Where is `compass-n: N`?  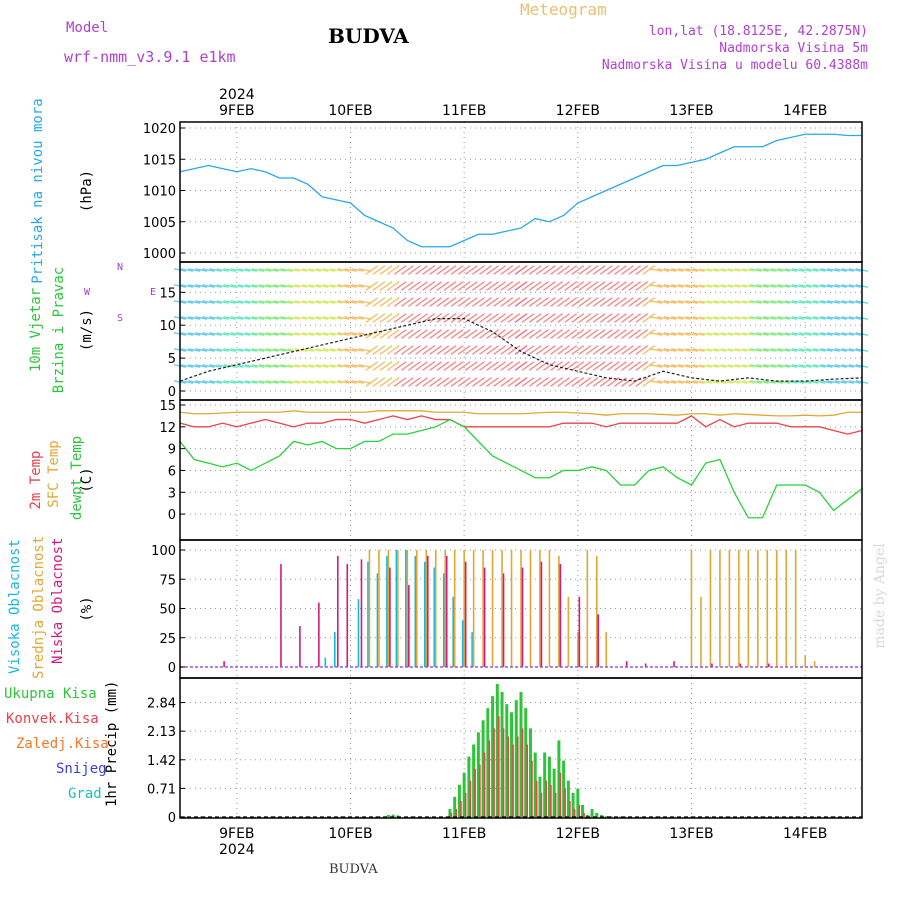
compass-n: N is located at coordinates (120, 267).